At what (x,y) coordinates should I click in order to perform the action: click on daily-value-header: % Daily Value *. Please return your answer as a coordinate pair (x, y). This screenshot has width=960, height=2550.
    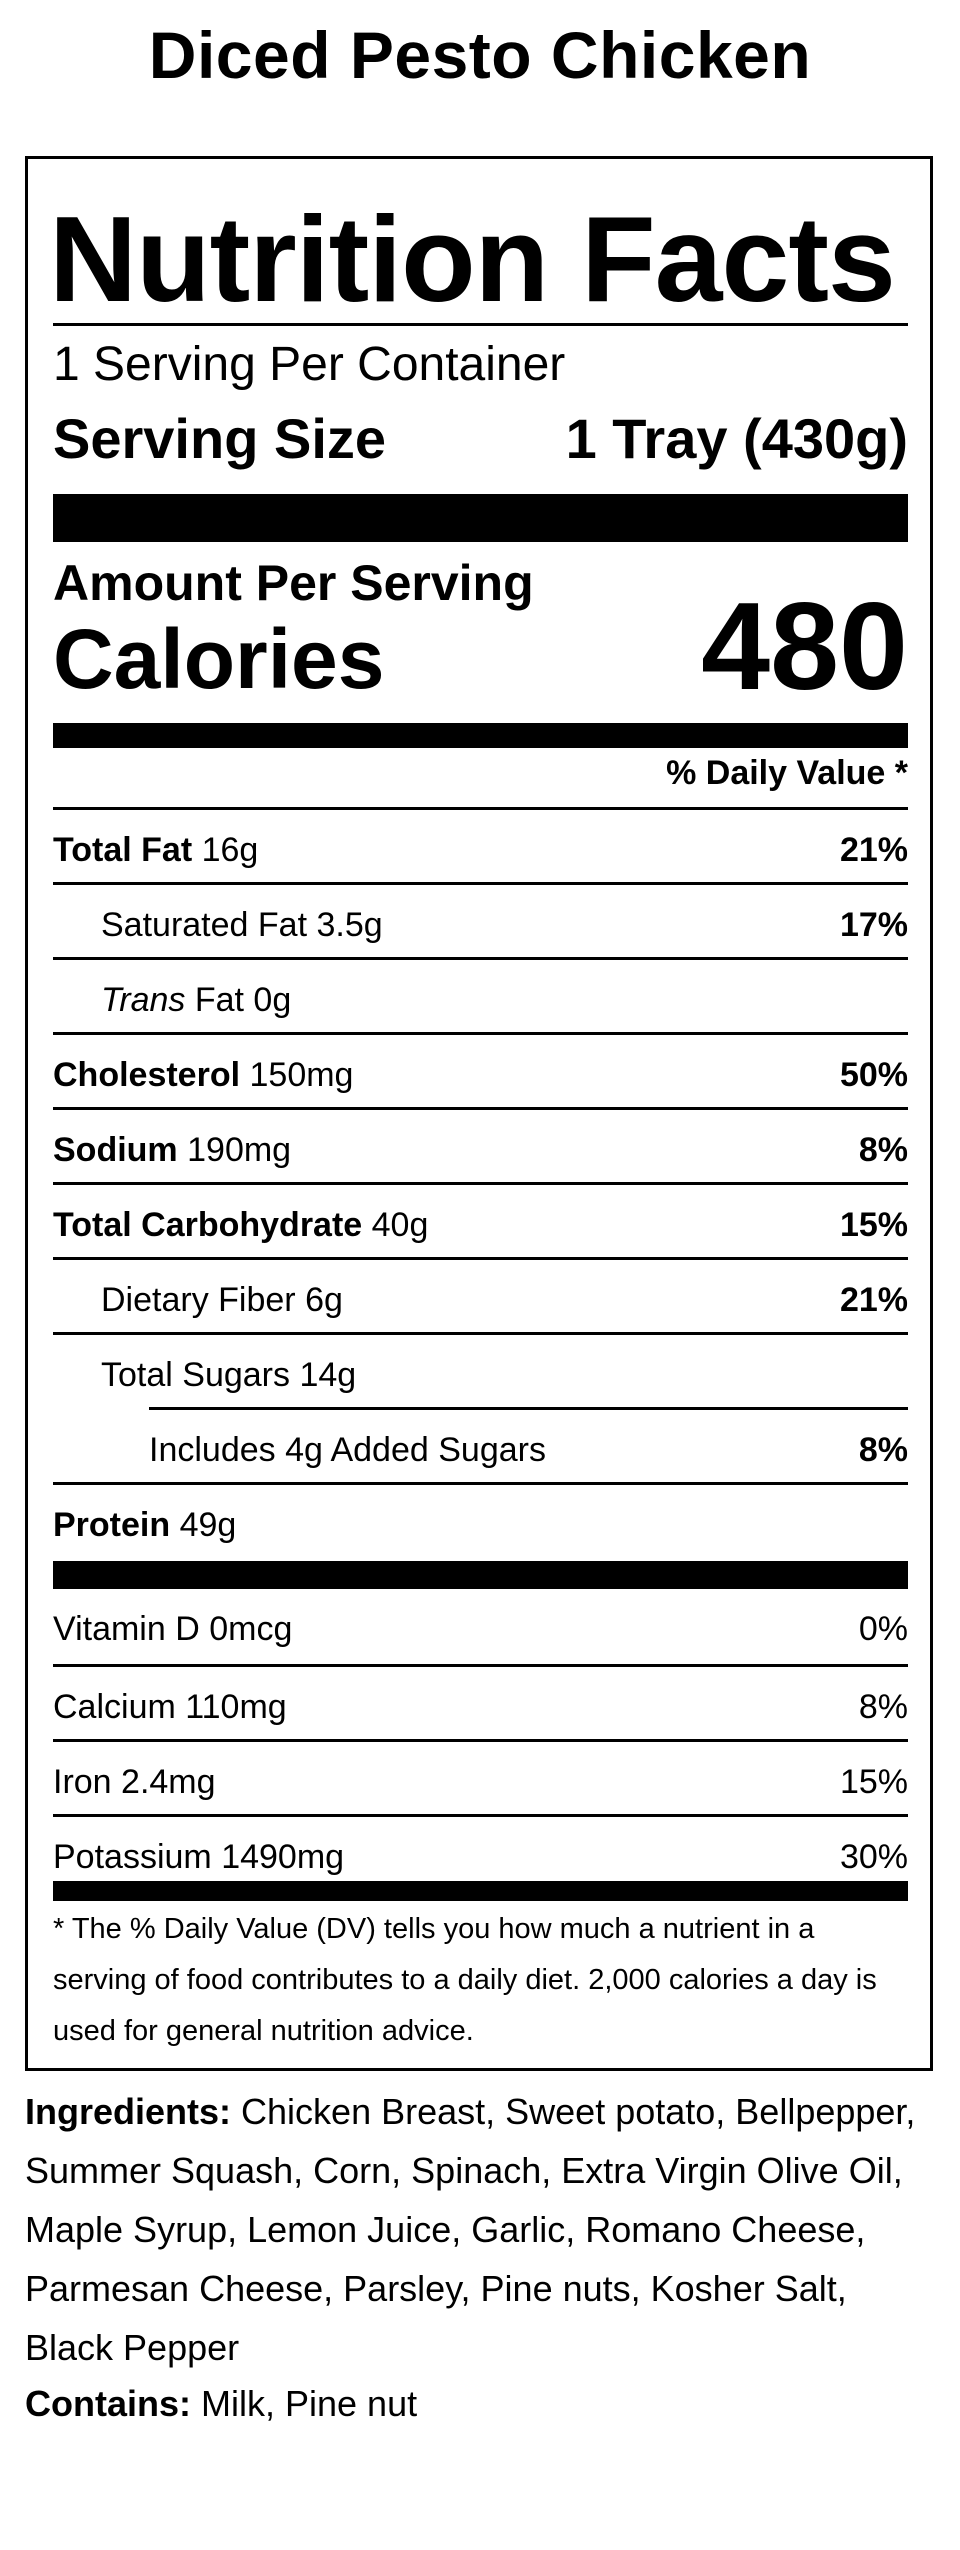
    Looking at the image, I should click on (787, 773).